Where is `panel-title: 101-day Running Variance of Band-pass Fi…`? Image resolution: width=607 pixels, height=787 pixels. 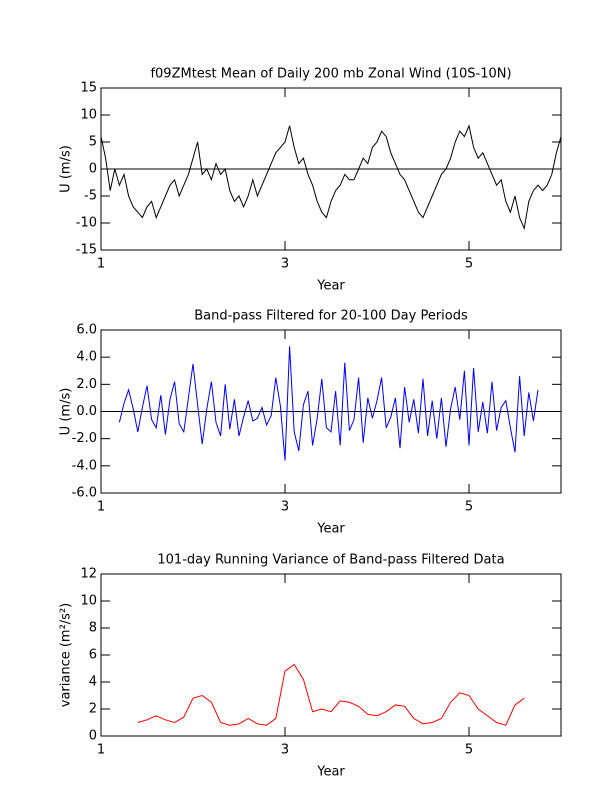
panel-title: 101-day Running Variance of Band-pass Fi… is located at coordinates (330, 560).